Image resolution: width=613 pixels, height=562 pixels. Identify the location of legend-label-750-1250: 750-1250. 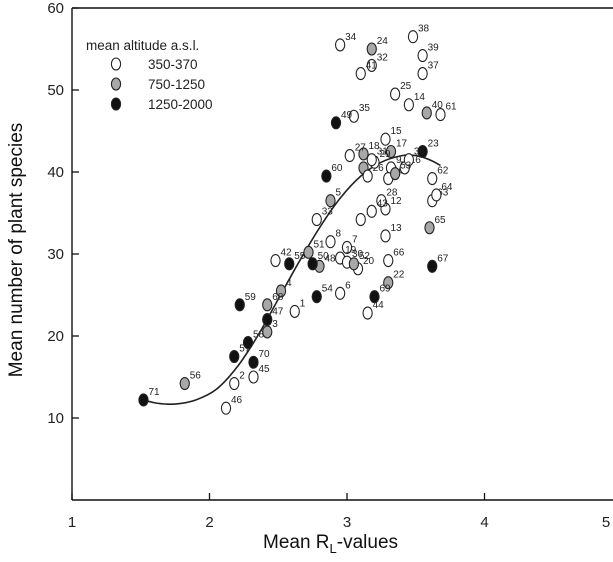
(176, 84).